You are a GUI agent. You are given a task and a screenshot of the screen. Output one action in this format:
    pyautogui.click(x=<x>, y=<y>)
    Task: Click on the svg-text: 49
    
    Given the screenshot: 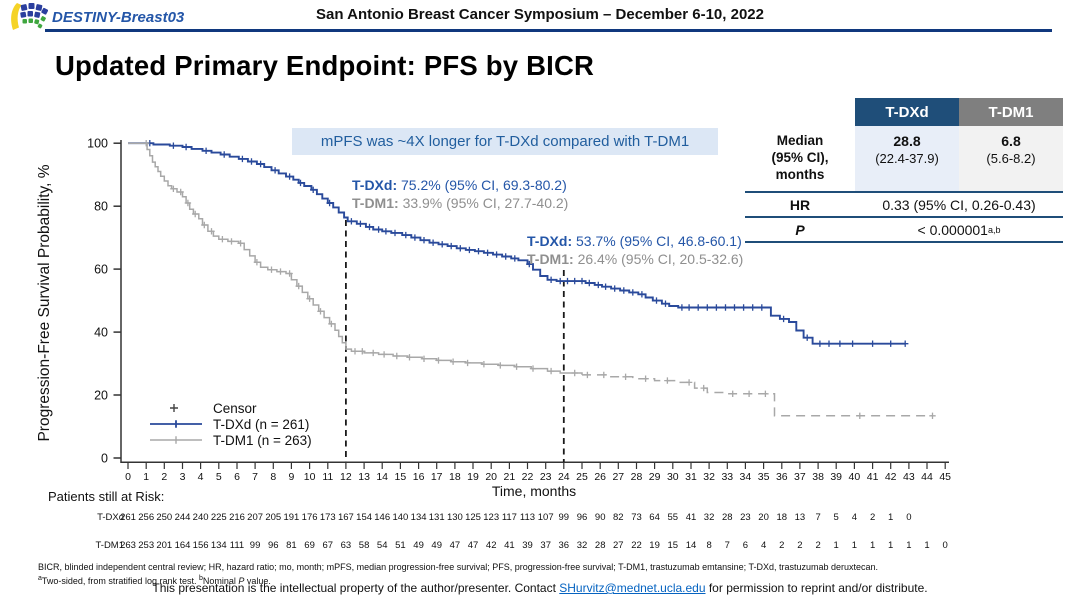 What is the action you would take?
    pyautogui.click(x=436, y=545)
    